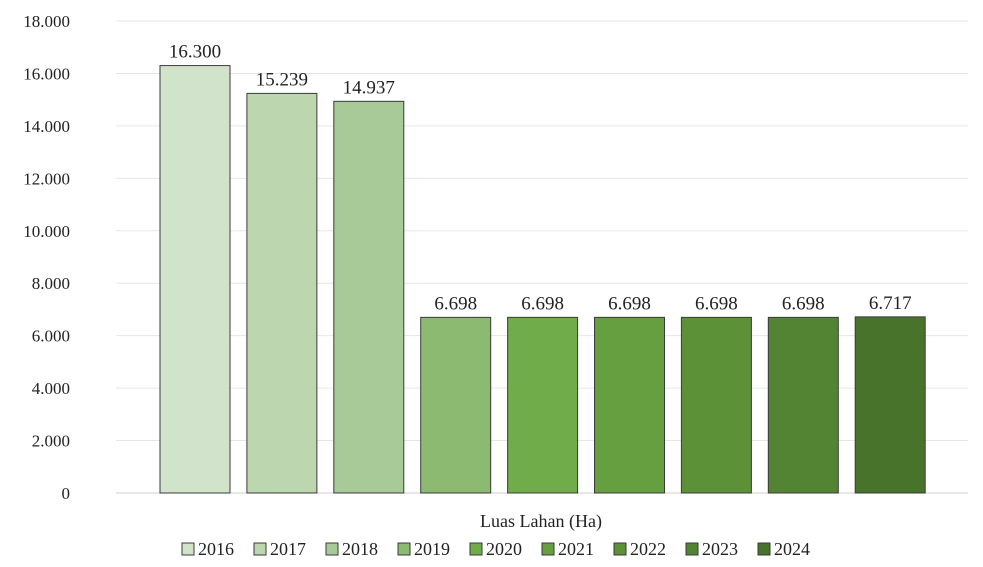 This screenshot has height=567, width=983. I want to click on legend-item-2022: 2022, so click(639, 549).